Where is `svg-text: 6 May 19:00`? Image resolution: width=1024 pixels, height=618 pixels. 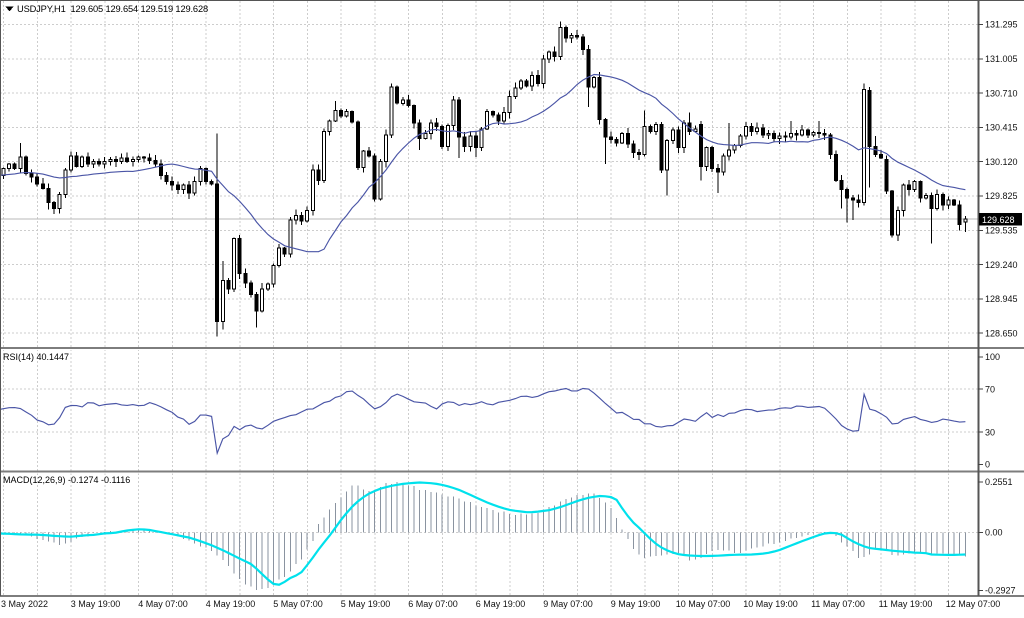 svg-text: 6 May 19:00 is located at coordinates (501, 604).